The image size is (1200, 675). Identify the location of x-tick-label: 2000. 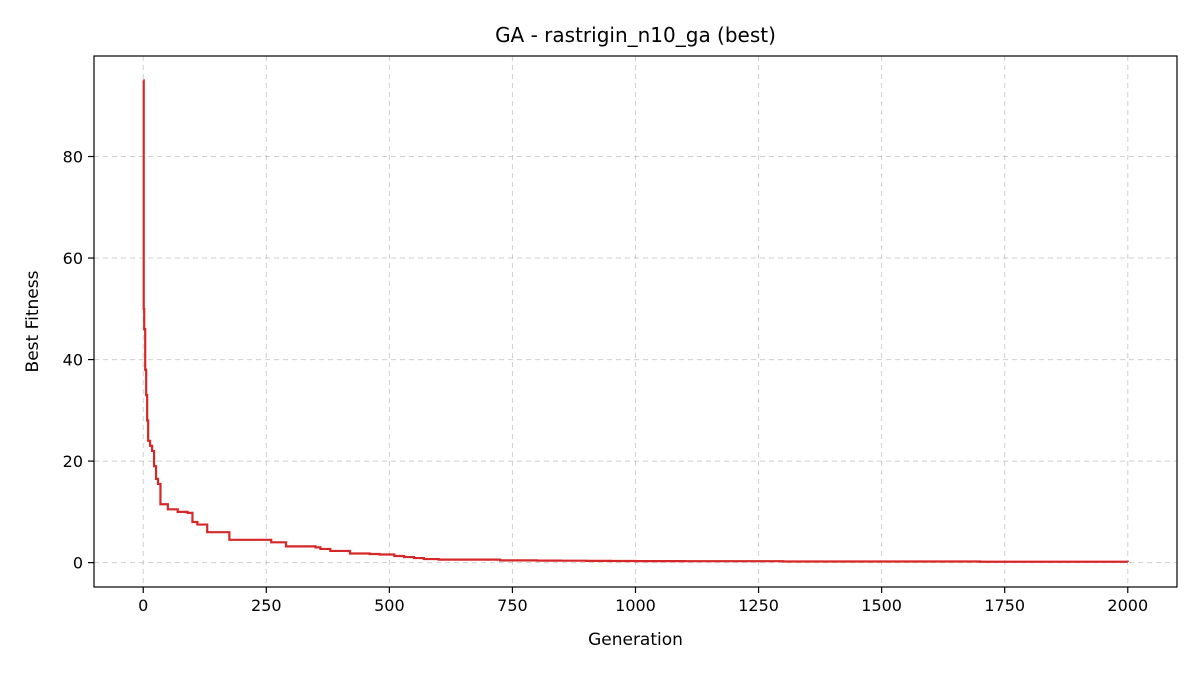
(1127, 605).